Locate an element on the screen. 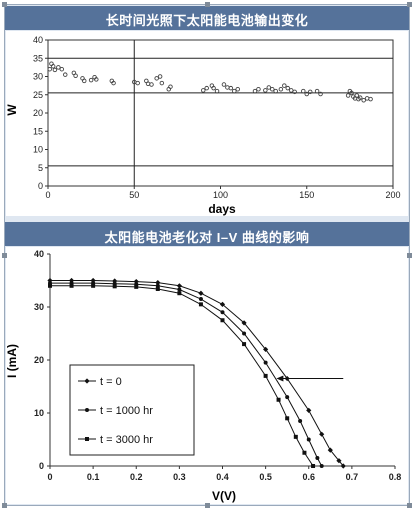 The height and width of the screenshot is (510, 414). resize-handle-bottom-center is located at coordinates (207, 505).